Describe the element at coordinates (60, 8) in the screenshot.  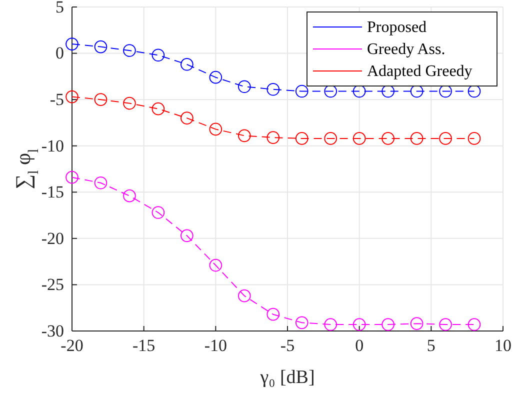
I see `y-tick-label: 5` at that location.